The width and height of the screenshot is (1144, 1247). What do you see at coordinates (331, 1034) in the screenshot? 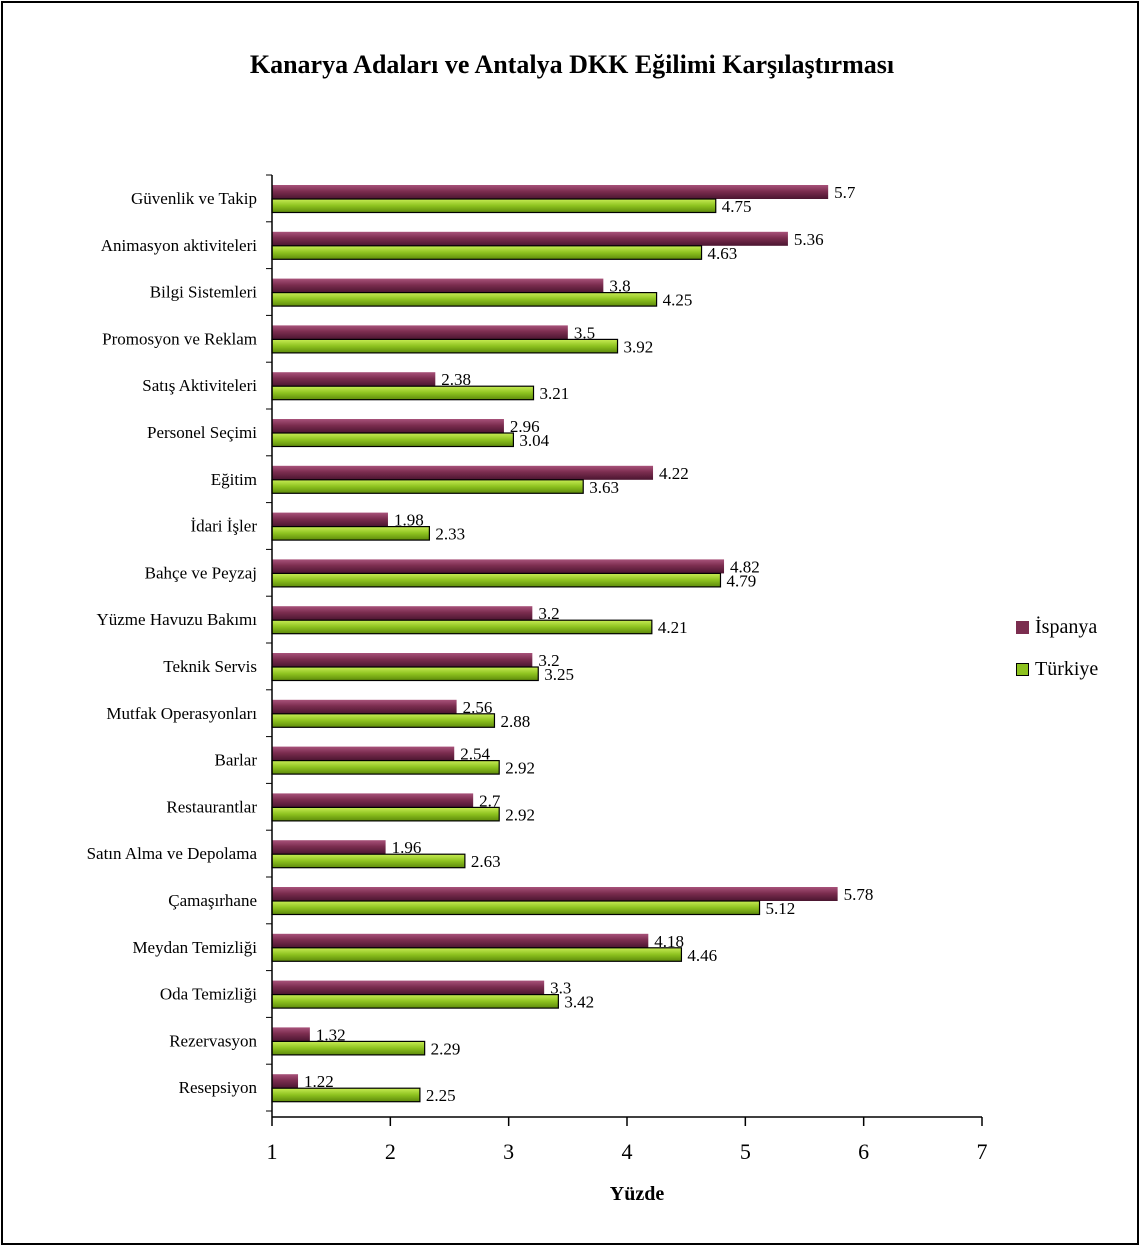
I see `data-label: 1.32` at bounding box center [331, 1034].